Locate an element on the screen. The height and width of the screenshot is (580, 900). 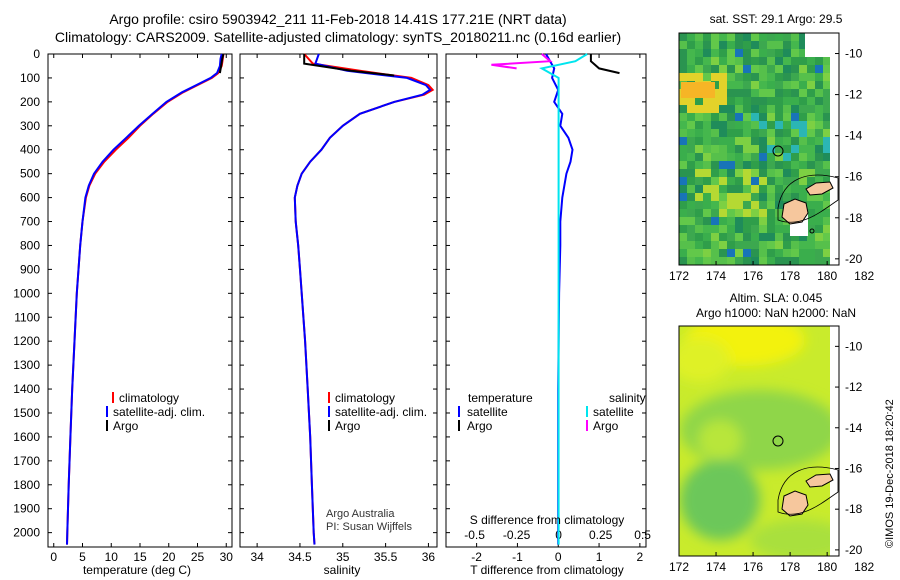
sla_map-lon-label: 174 is located at coordinates (716, 567).